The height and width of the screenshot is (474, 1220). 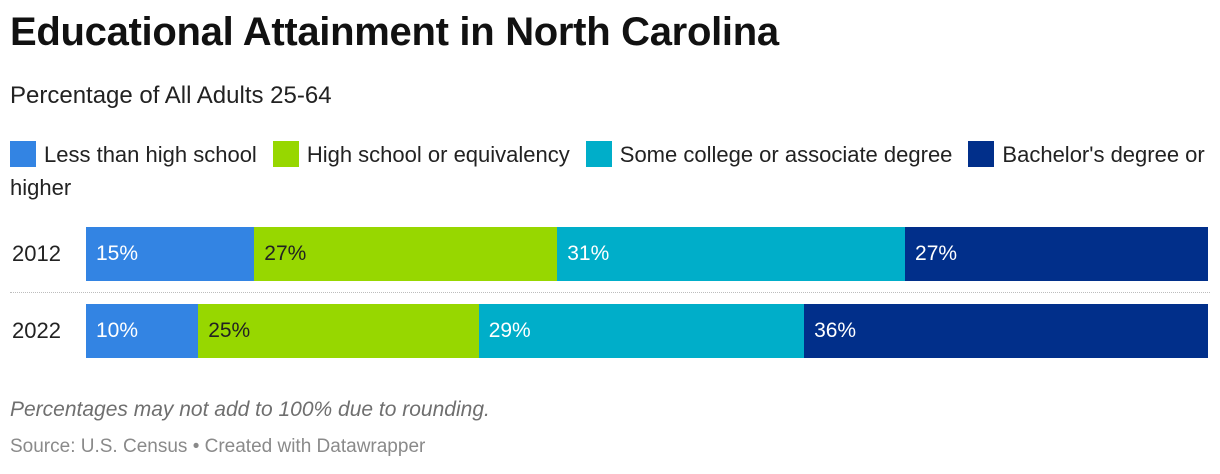 What do you see at coordinates (641, 331) in the screenshot?
I see `bar-segment: 29%` at bounding box center [641, 331].